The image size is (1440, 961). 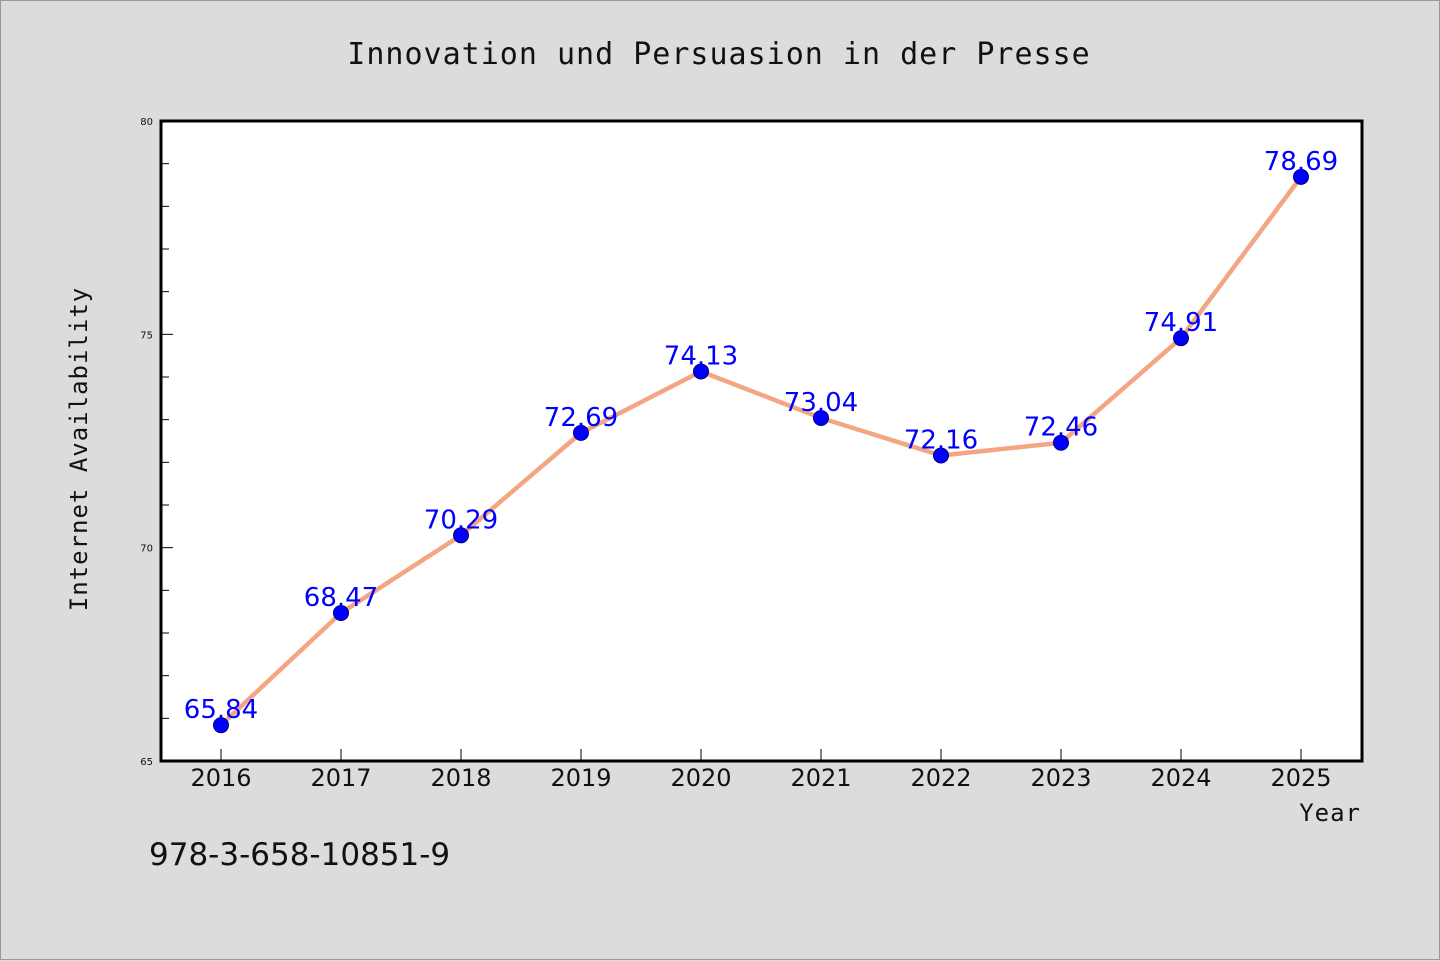 What do you see at coordinates (460, 778) in the screenshot?
I see `x-tick-label: 2018` at bounding box center [460, 778].